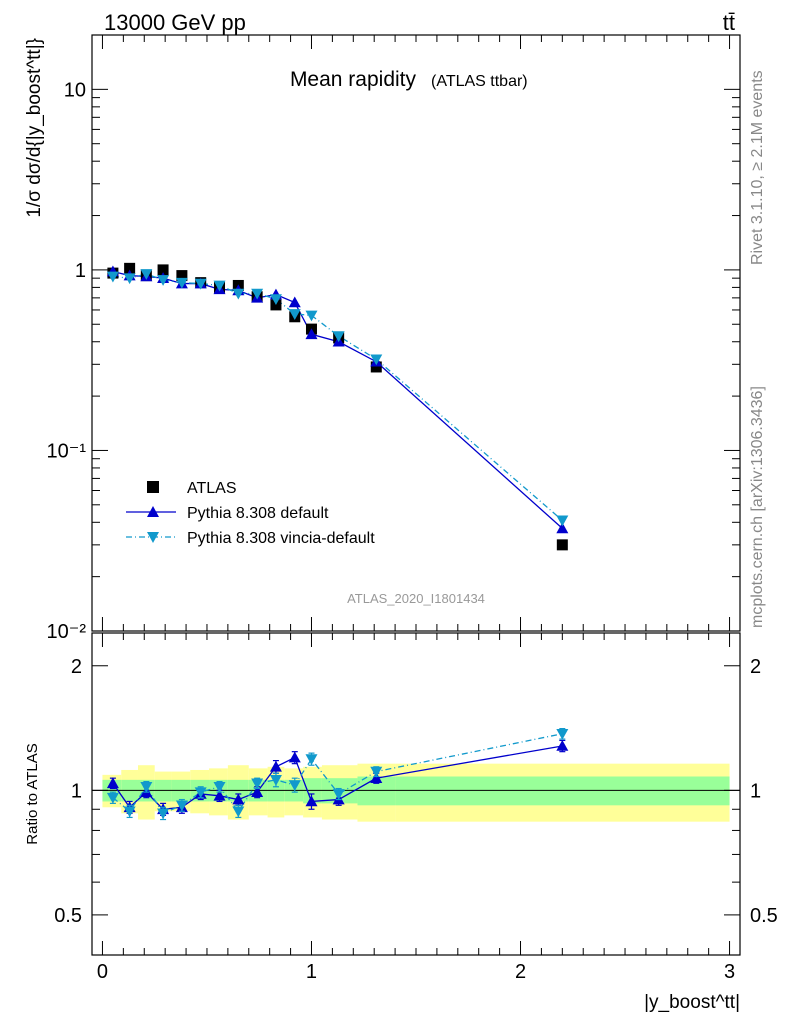 The height and width of the screenshot is (1024, 786). Describe the element at coordinates (175, 22) in the screenshot. I see `energy-label: 13000 GeV pp` at that location.